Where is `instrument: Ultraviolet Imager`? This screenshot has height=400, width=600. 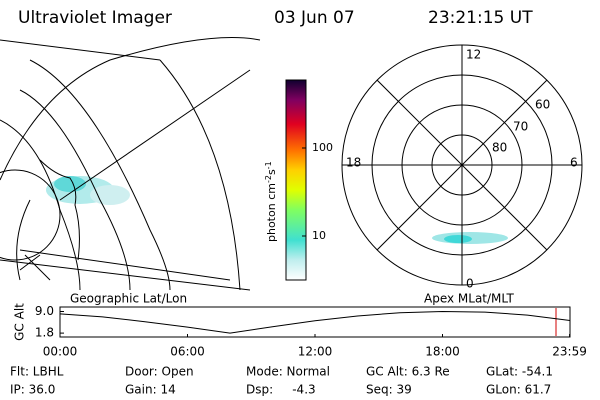 instrument: Ultraviolet Imager is located at coordinates (95, 18).